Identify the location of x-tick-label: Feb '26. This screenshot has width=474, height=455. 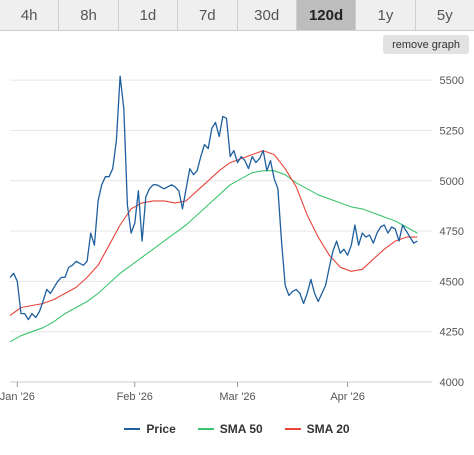
(135, 397).